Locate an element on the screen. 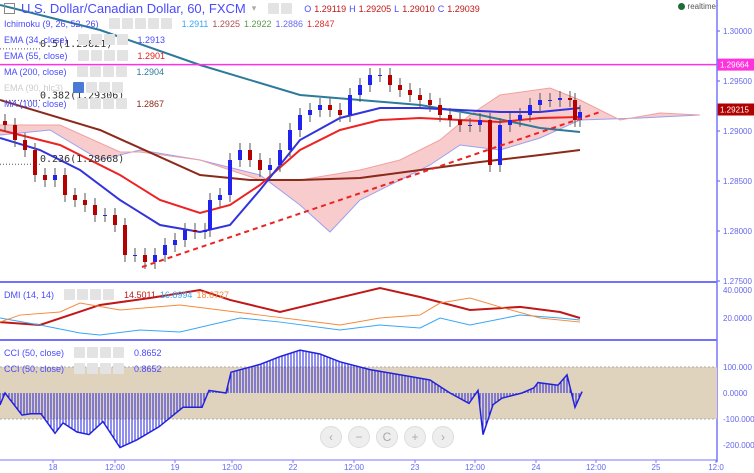  legend-cci-1: CCI (50, close) 0.8652 is located at coordinates (83, 352).